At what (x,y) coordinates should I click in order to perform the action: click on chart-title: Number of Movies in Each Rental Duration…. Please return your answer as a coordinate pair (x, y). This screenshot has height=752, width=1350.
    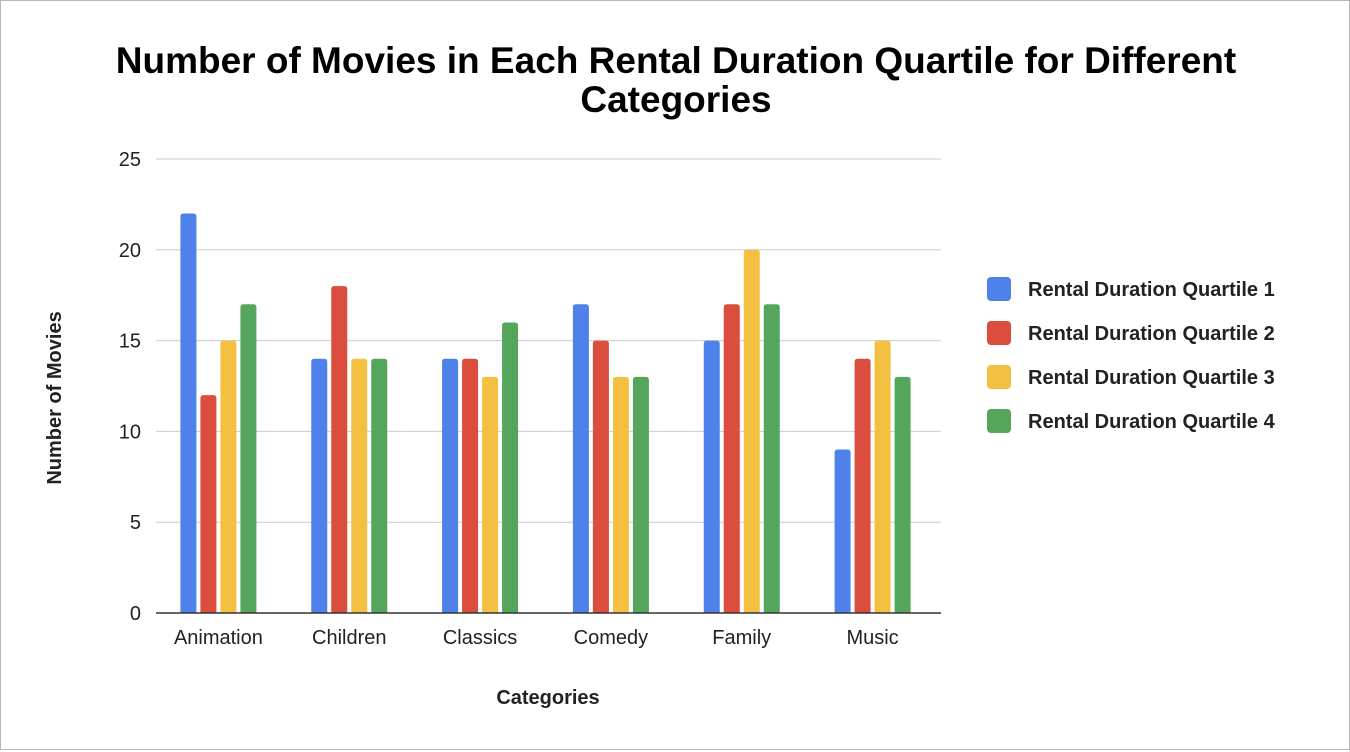
    Looking at the image, I should click on (676, 80).